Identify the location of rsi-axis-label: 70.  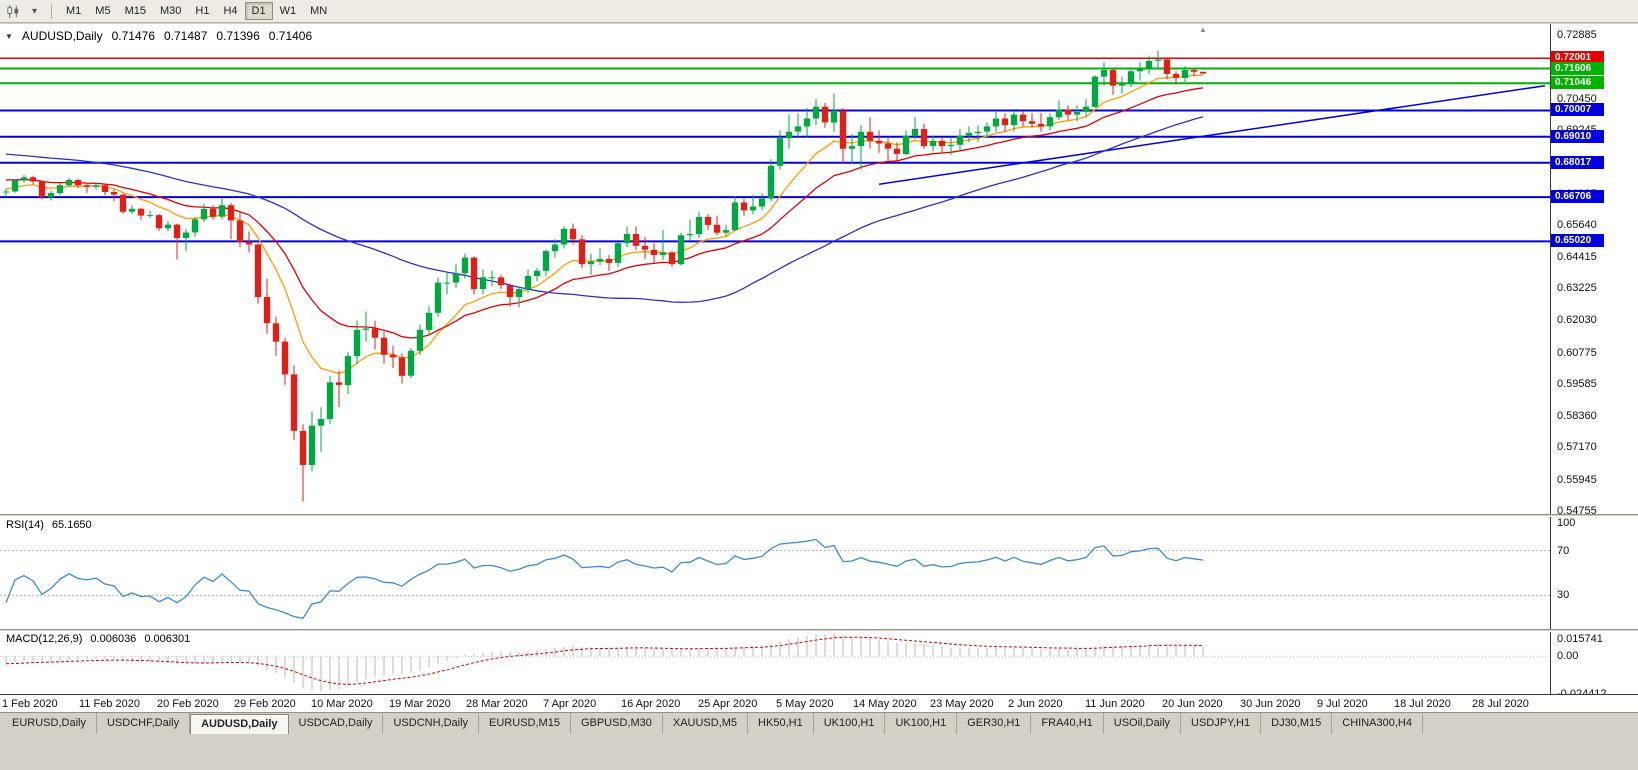
(1563, 551).